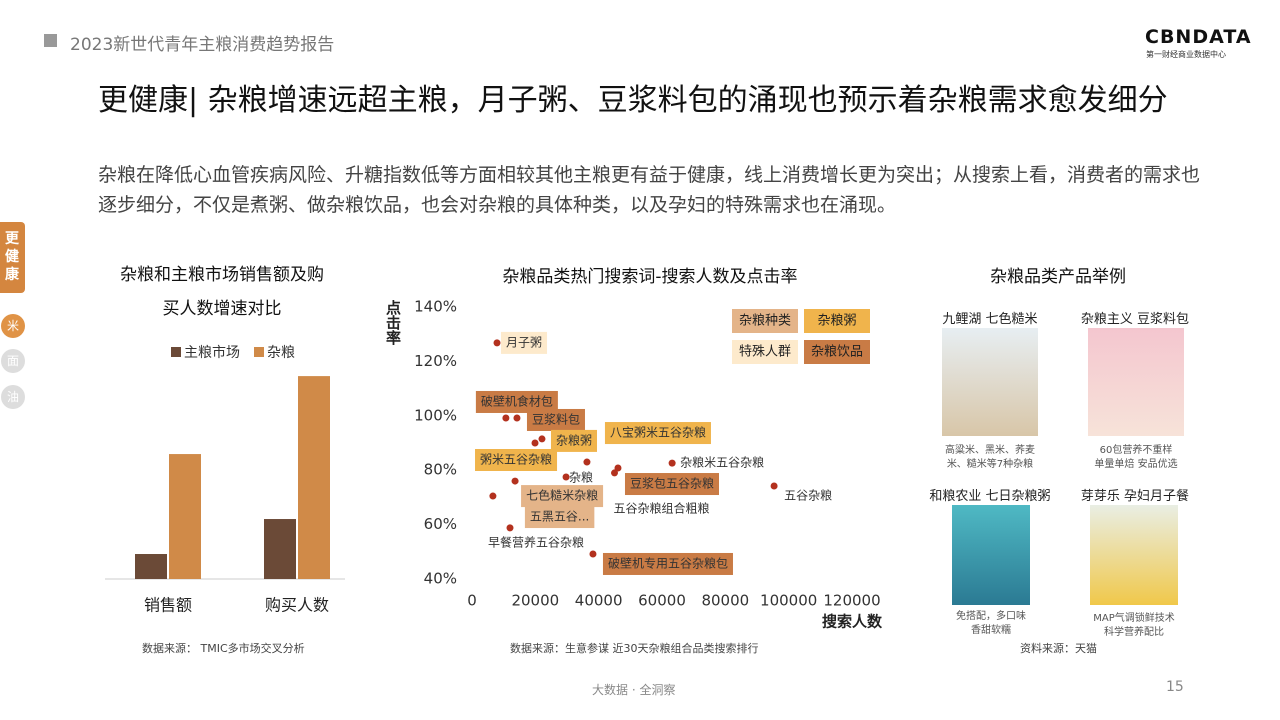 The image size is (1280, 720). Describe the element at coordinates (991, 630) in the screenshot. I see `caption-line: 香甜软糯` at that location.